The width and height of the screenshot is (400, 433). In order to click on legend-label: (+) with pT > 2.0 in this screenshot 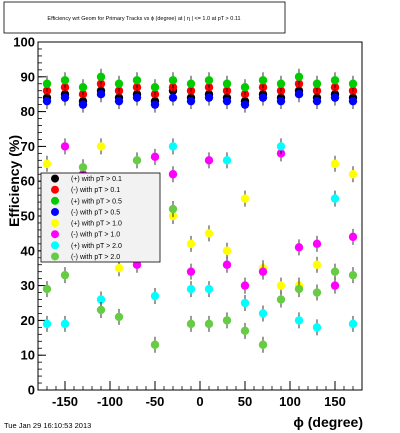, I will do `click(96, 246)`.